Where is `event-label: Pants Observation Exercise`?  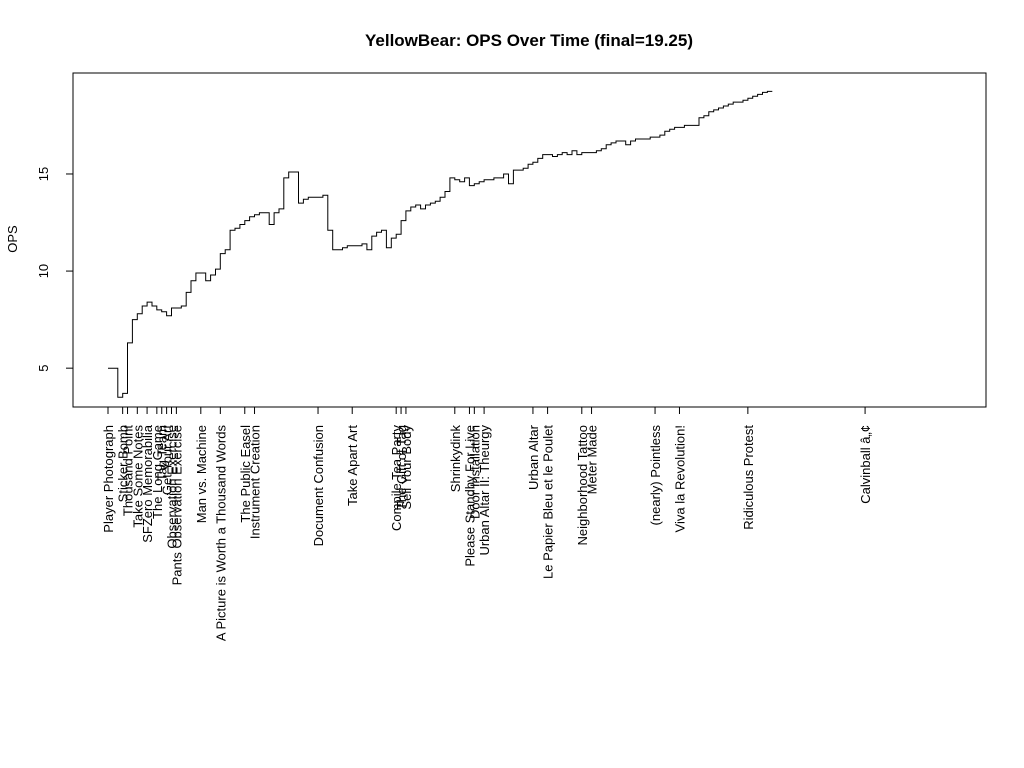
event-label: Pants Observation Exercise is located at coordinates (176, 505).